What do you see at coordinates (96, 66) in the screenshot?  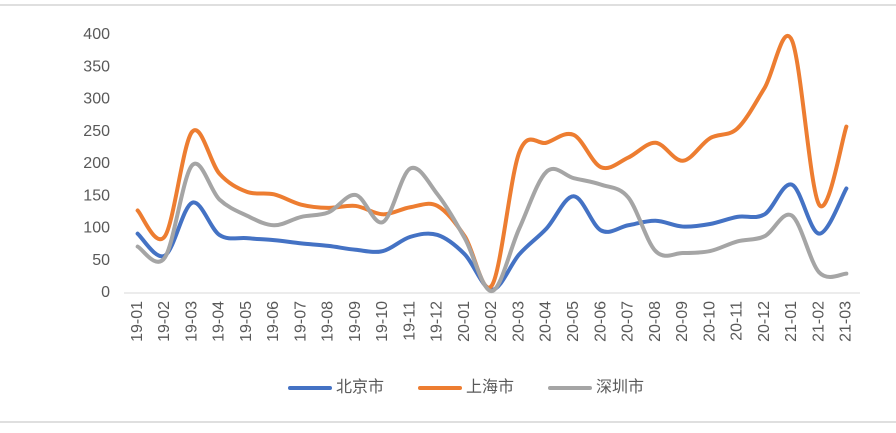 I see `y-tick-label: 350` at bounding box center [96, 66].